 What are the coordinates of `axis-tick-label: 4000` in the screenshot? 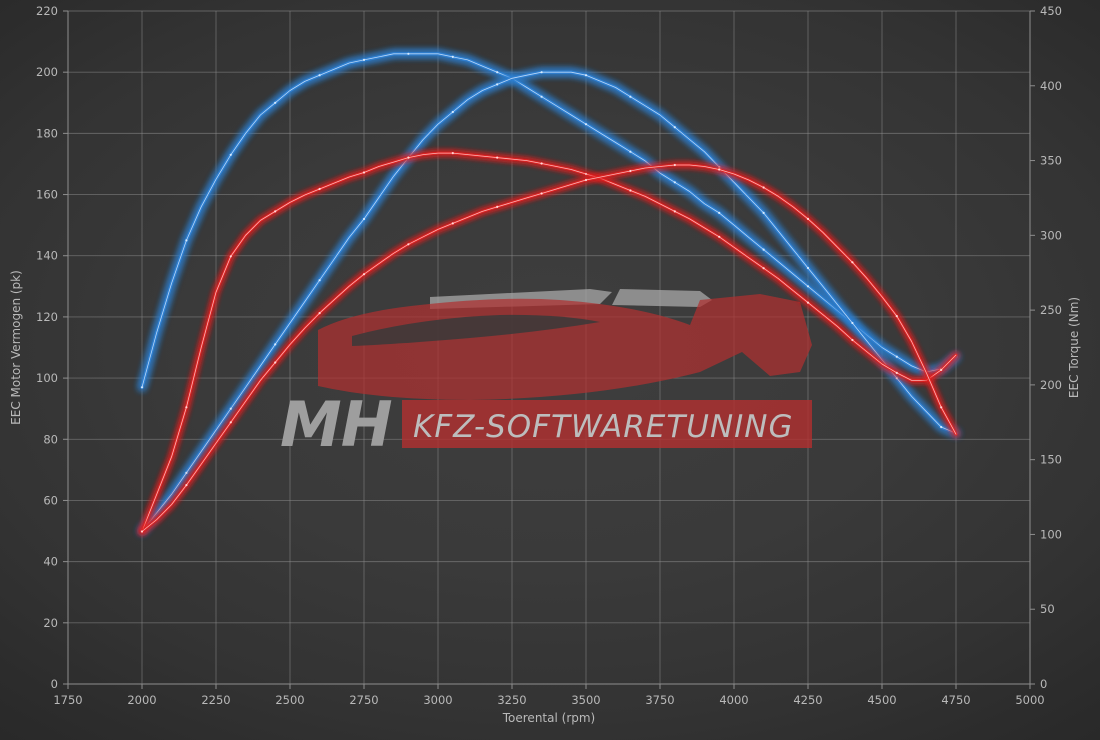 It's located at (733, 700).